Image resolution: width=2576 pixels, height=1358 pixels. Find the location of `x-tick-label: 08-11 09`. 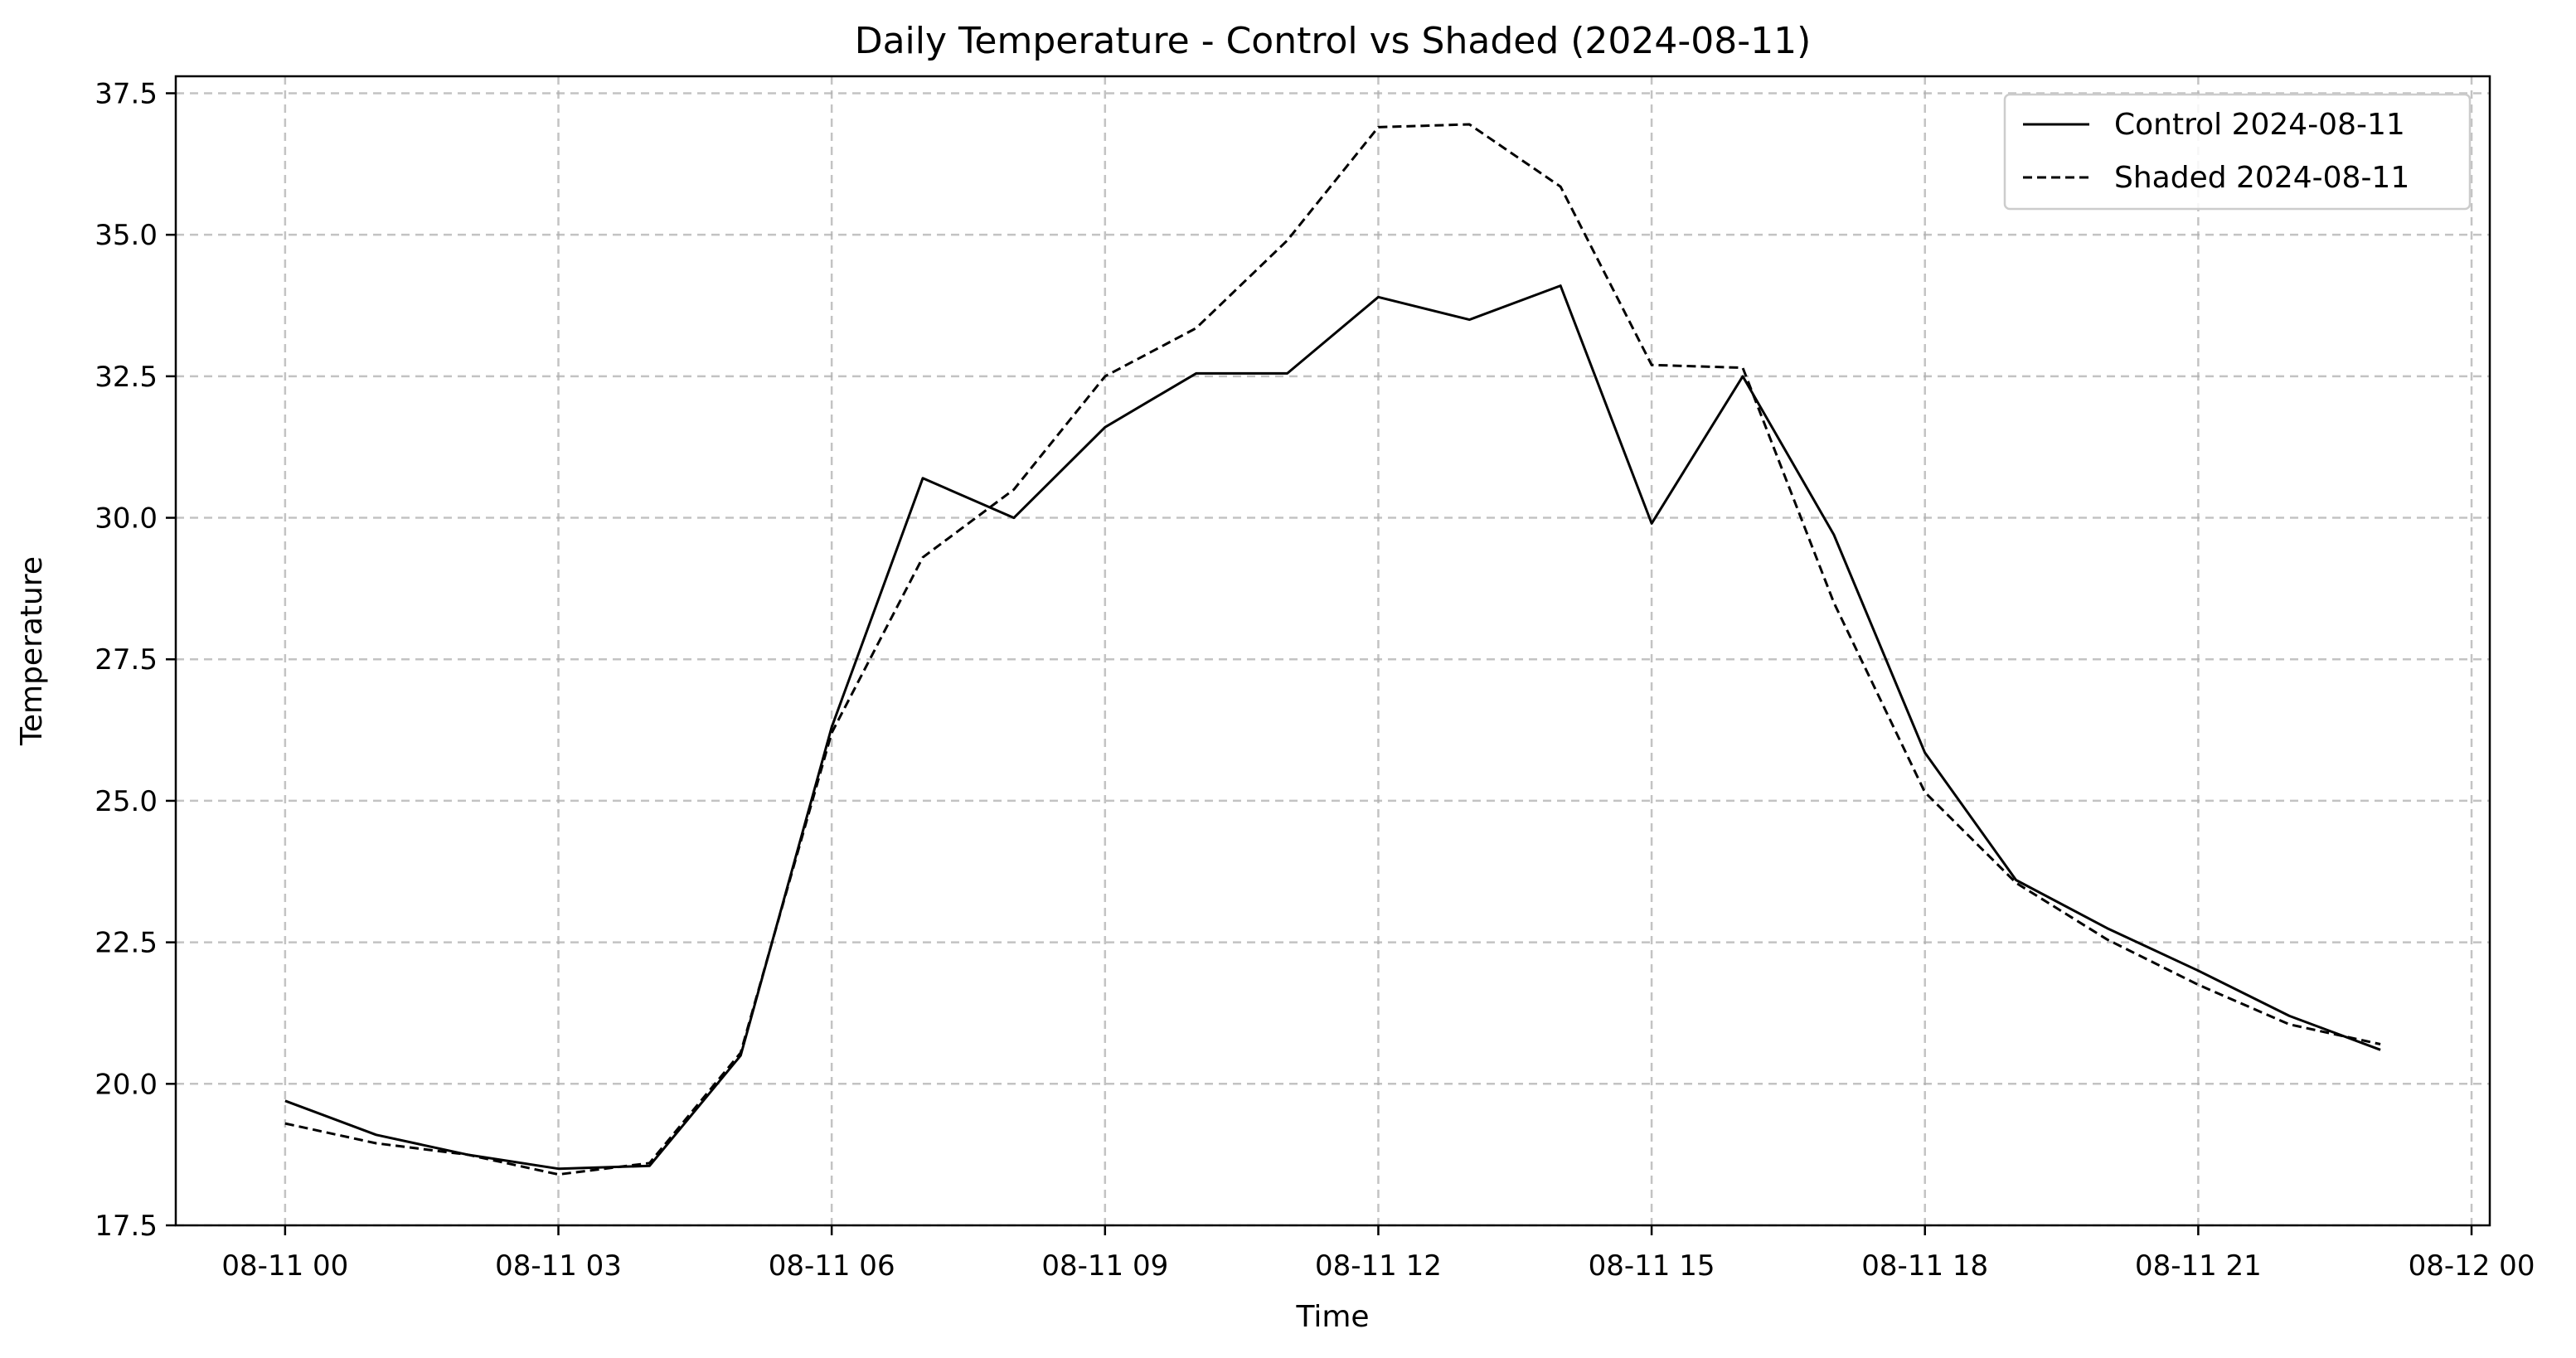

x-tick-label: 08-11 09 is located at coordinates (1104, 1266).